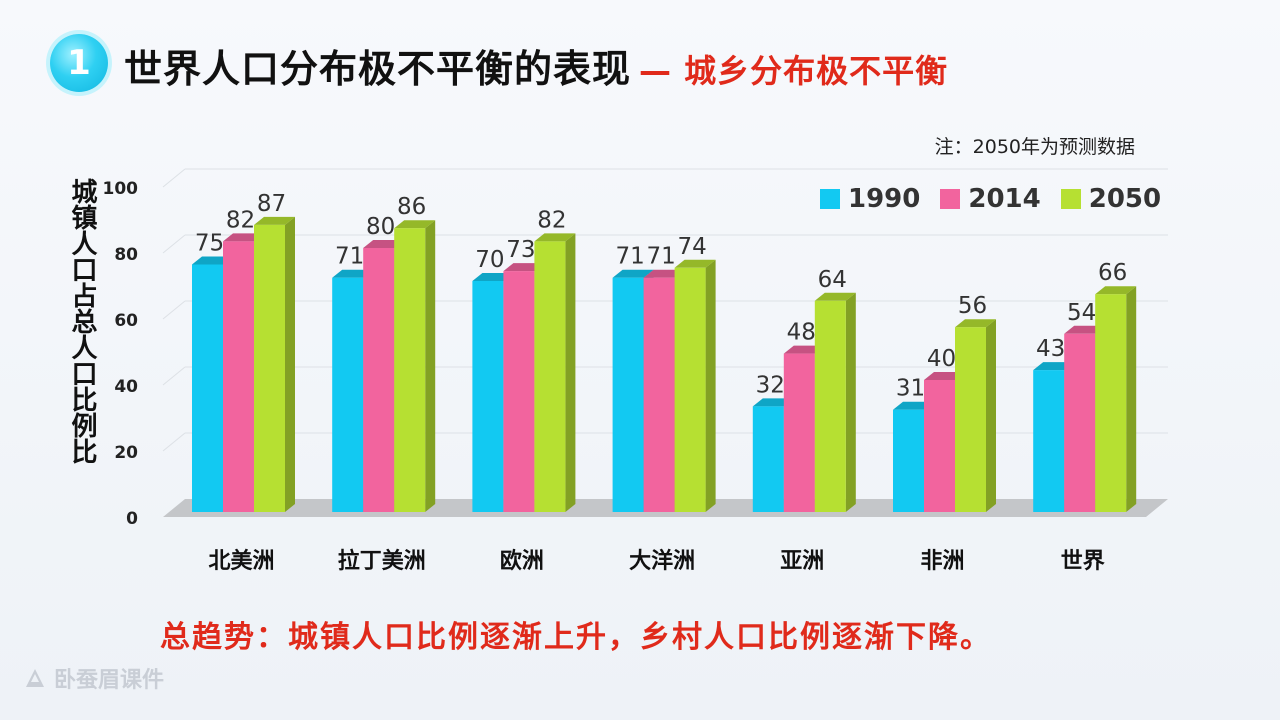 The height and width of the screenshot is (720, 1280). Describe the element at coordinates (1112, 273) in the screenshot. I see `data-label: 66` at that location.